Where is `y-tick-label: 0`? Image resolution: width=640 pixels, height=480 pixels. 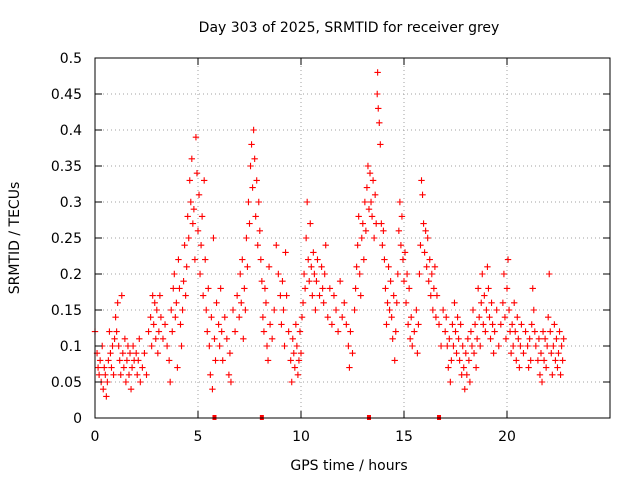 y-tick-label: 0 is located at coordinates (77, 419).